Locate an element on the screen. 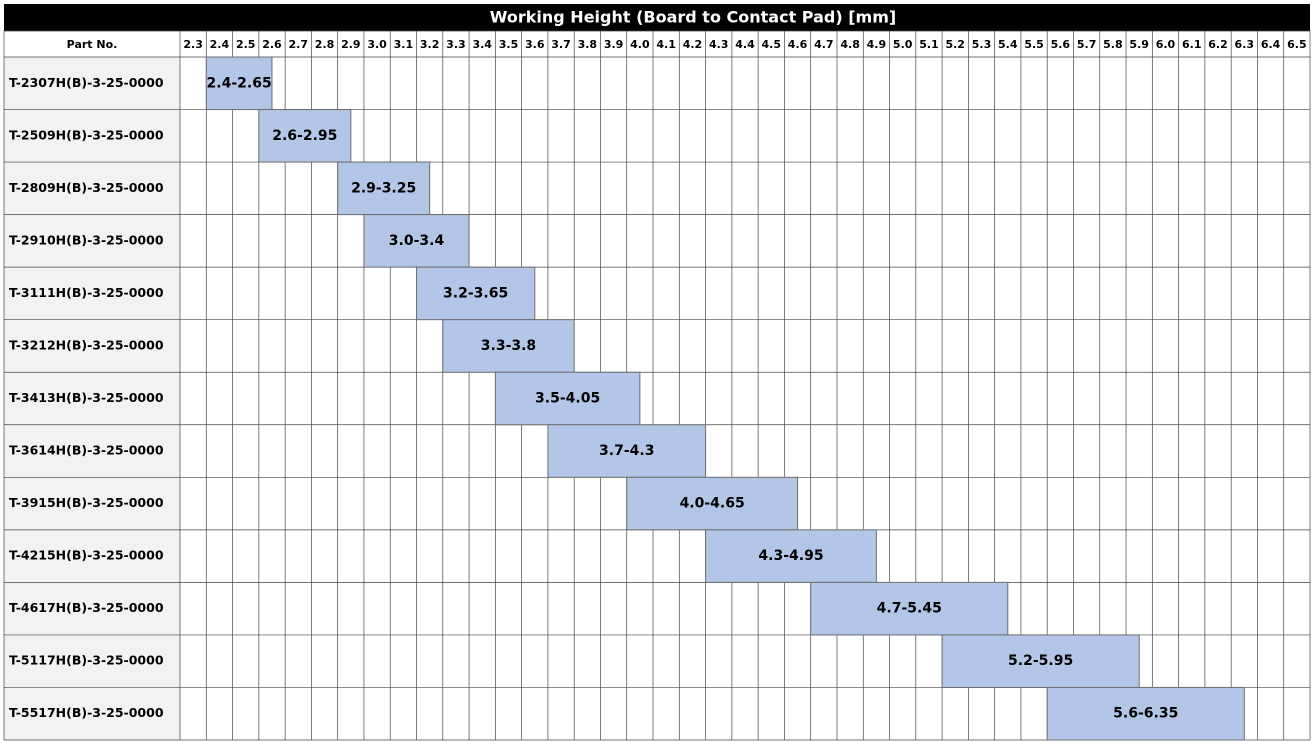  part-number: T-3614H(B)-3-25-0000 is located at coordinates (86, 450).